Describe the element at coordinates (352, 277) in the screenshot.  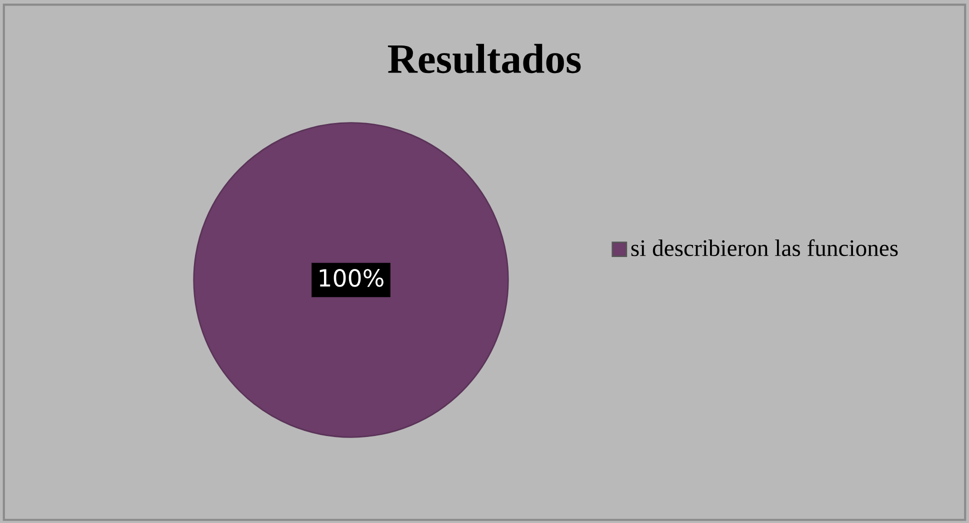
I see `data-label: 100%` at that location.